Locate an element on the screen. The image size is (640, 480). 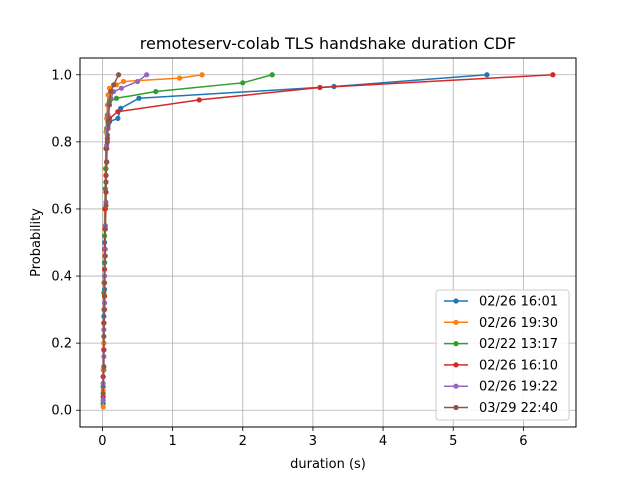
legend-item: 02/22 13:17 is located at coordinates (501, 344).